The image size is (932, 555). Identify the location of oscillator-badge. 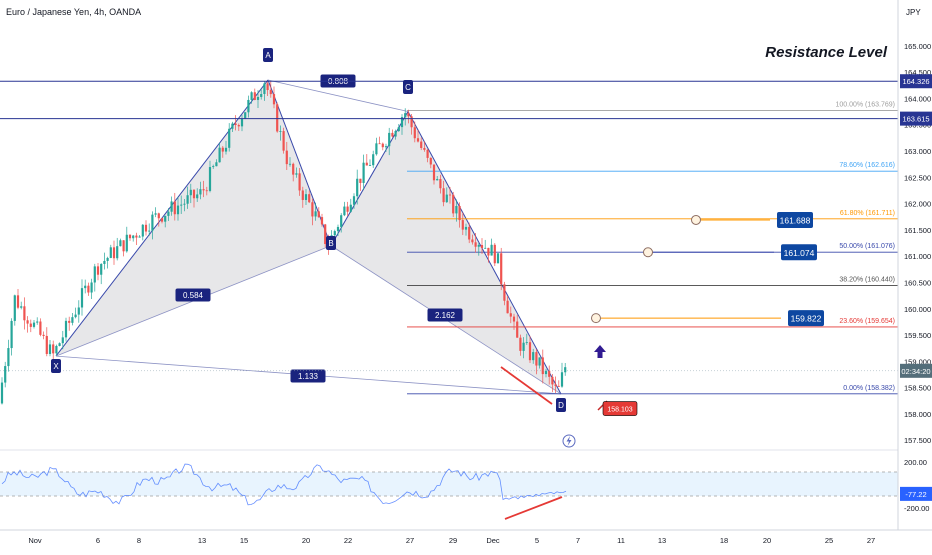
(916, 493).